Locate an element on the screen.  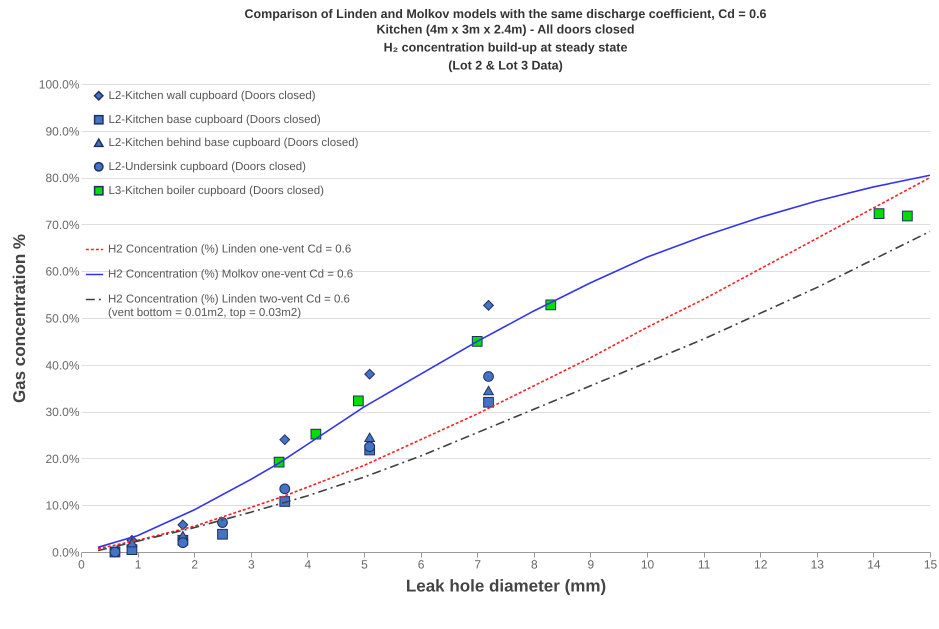
legend-label: H2 Concentration (%) Molkov one-vent Cd = 0.6 is located at coordinates (231, 274).